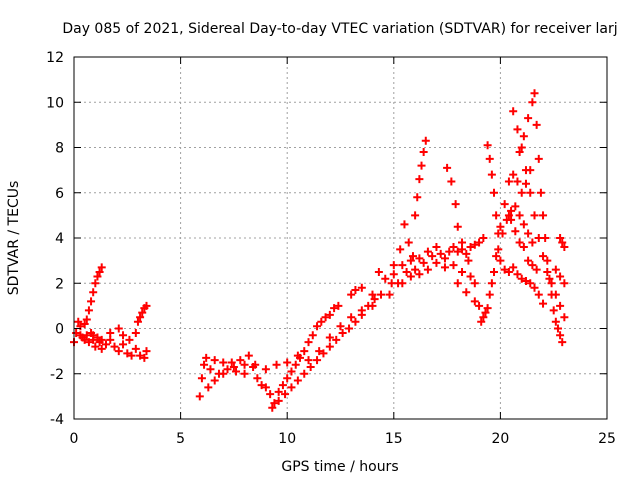  Describe the element at coordinates (57, 375) in the screenshot. I see `y-tick-label: -2` at that location.